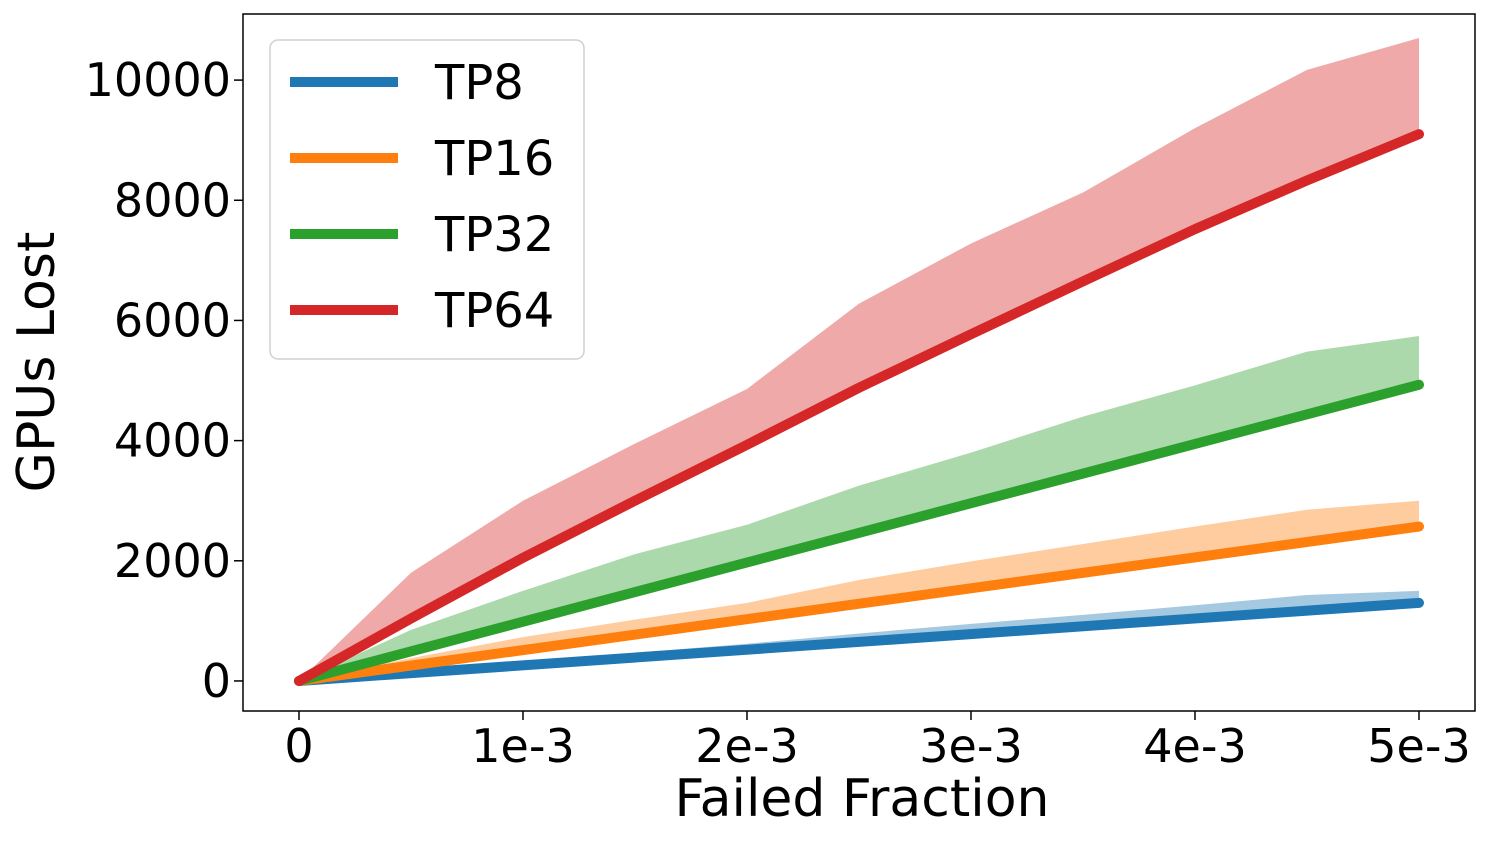  I want to click on legend-label-tp16: TP16, so click(494, 159).